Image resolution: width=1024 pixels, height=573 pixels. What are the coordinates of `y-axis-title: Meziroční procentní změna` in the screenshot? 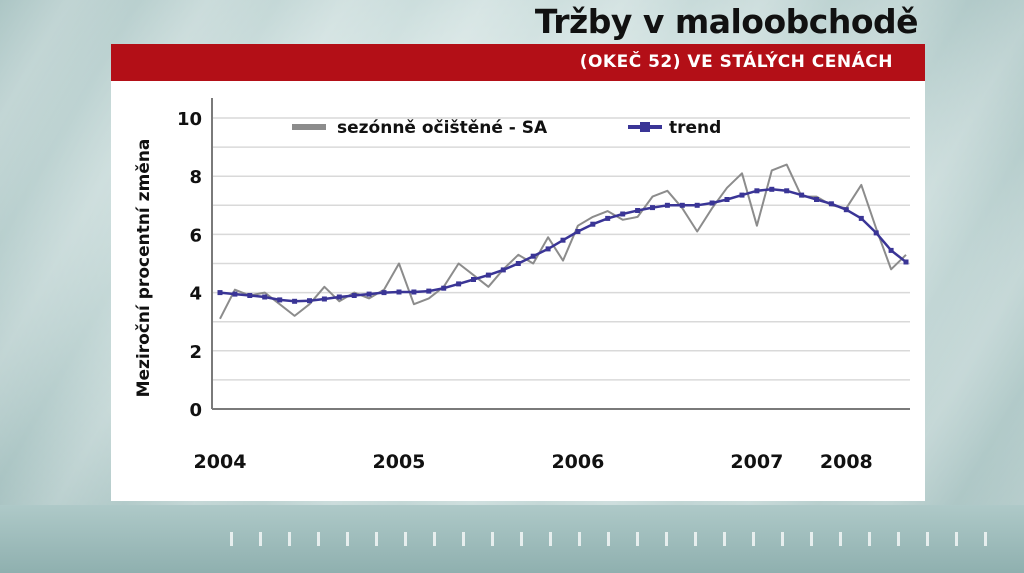 It's located at (144, 268).